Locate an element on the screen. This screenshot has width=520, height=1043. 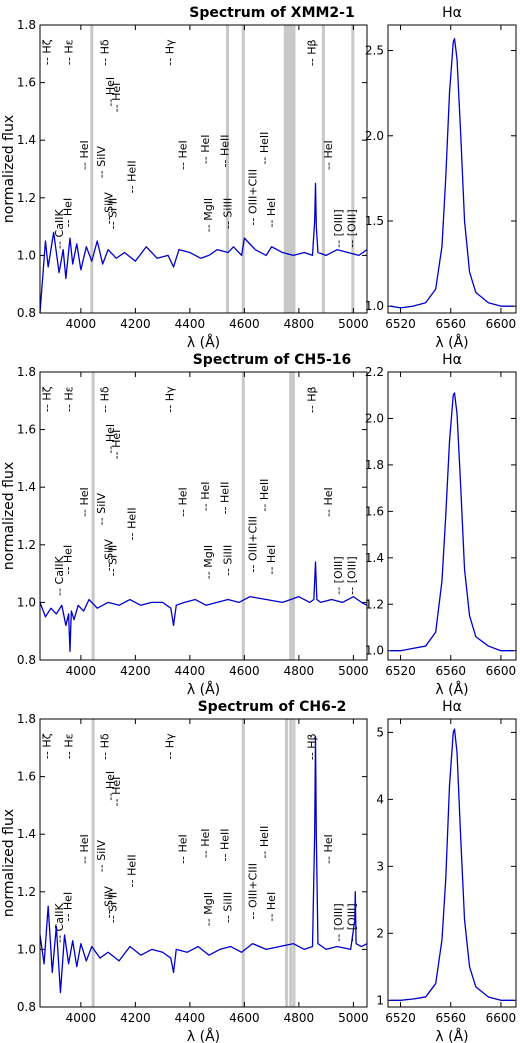
line-label: -- [OIII] is located at coordinates (338, 228).